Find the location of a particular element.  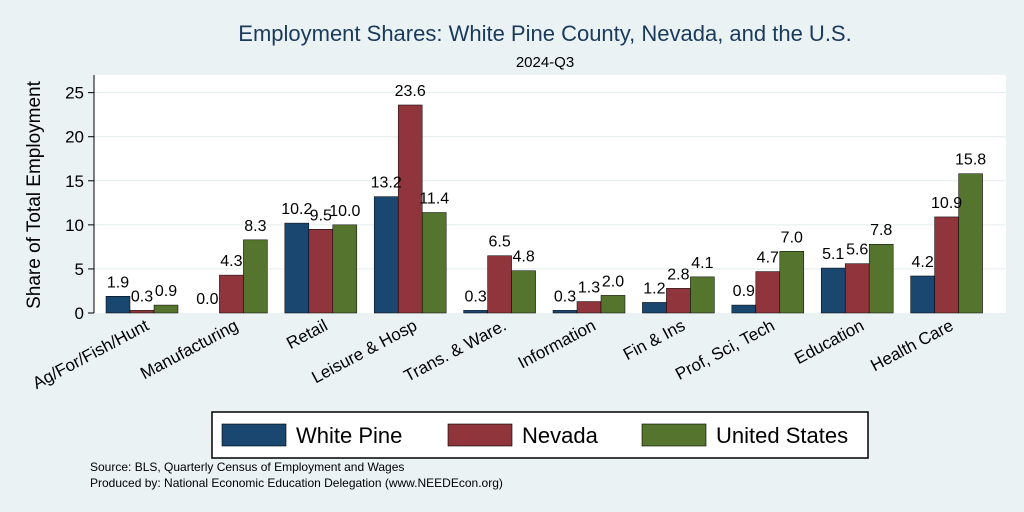

data-label: 1.9 is located at coordinates (118, 282).